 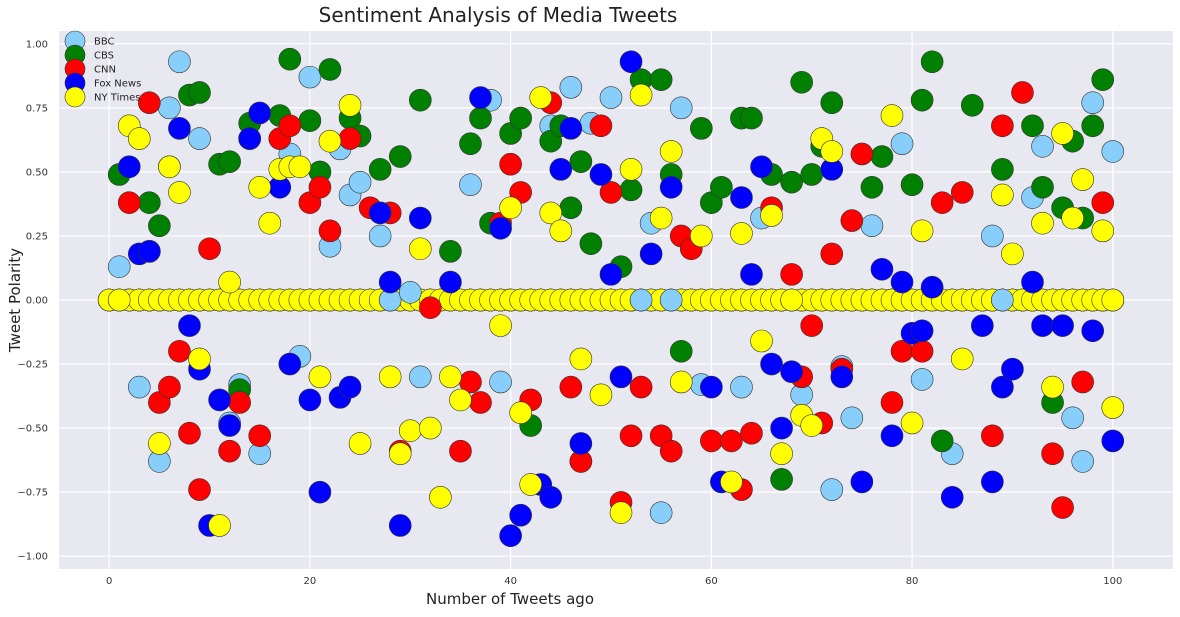 I want to click on y-tick-label: −0.25, so click(x=32, y=365).